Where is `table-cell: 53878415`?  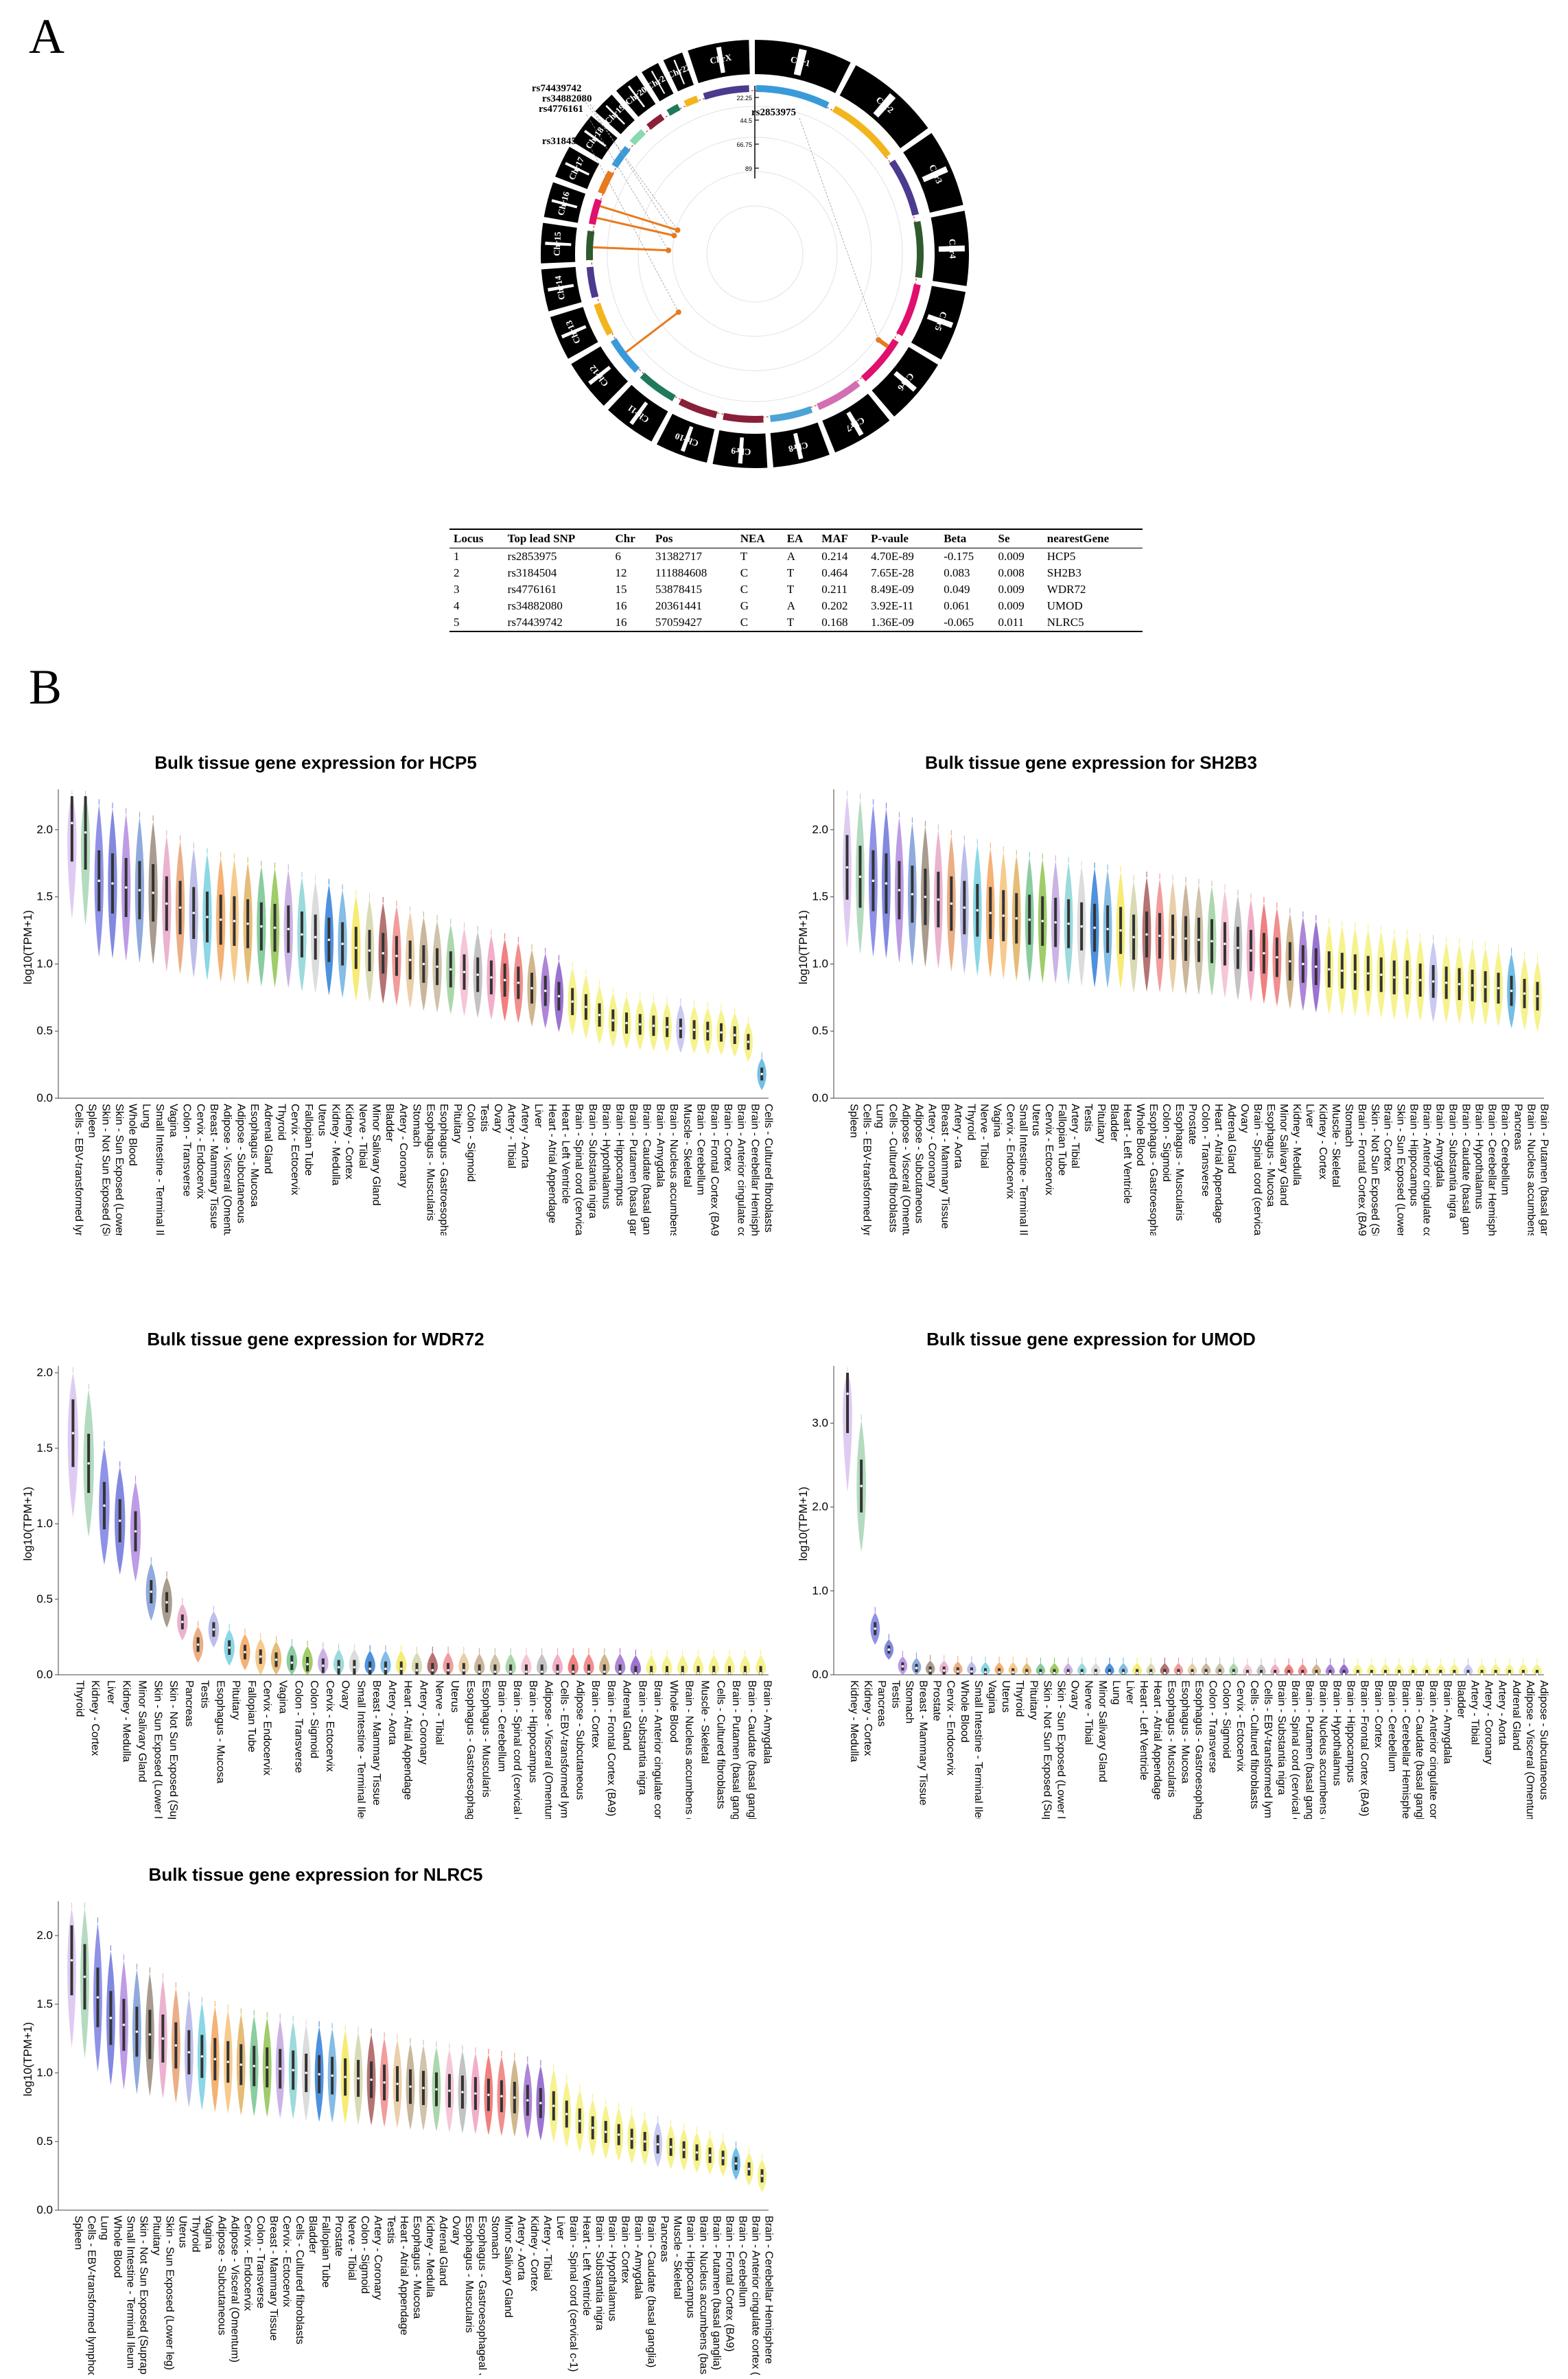 table-cell: 53878415 is located at coordinates (679, 589).